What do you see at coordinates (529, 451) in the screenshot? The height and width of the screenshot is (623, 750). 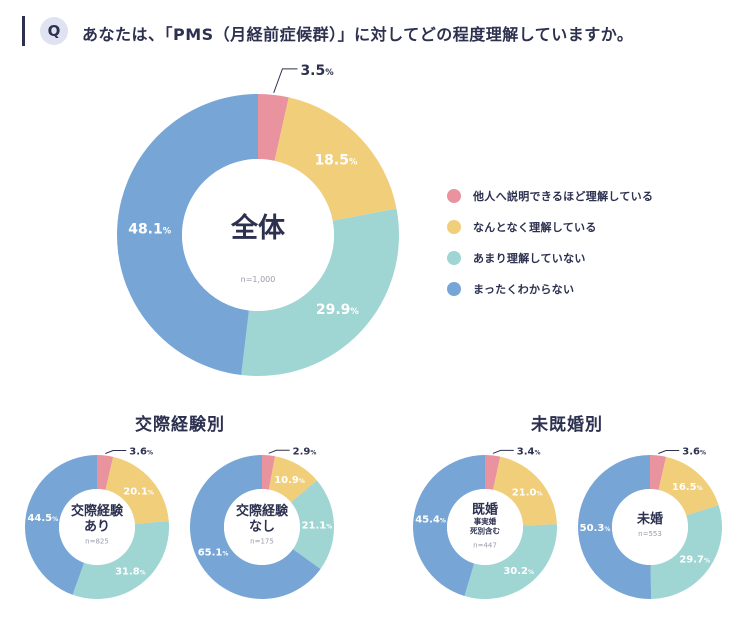 I see `value-label: 3.4%` at bounding box center [529, 451].